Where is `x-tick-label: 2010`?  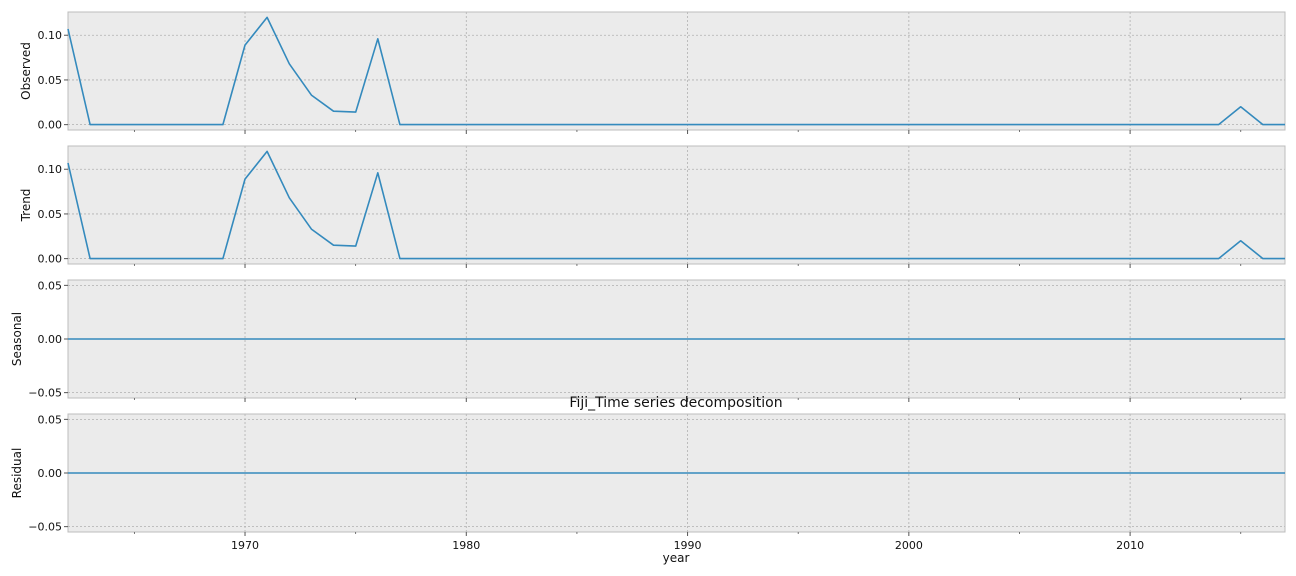 x-tick-label: 2010 is located at coordinates (1130, 545).